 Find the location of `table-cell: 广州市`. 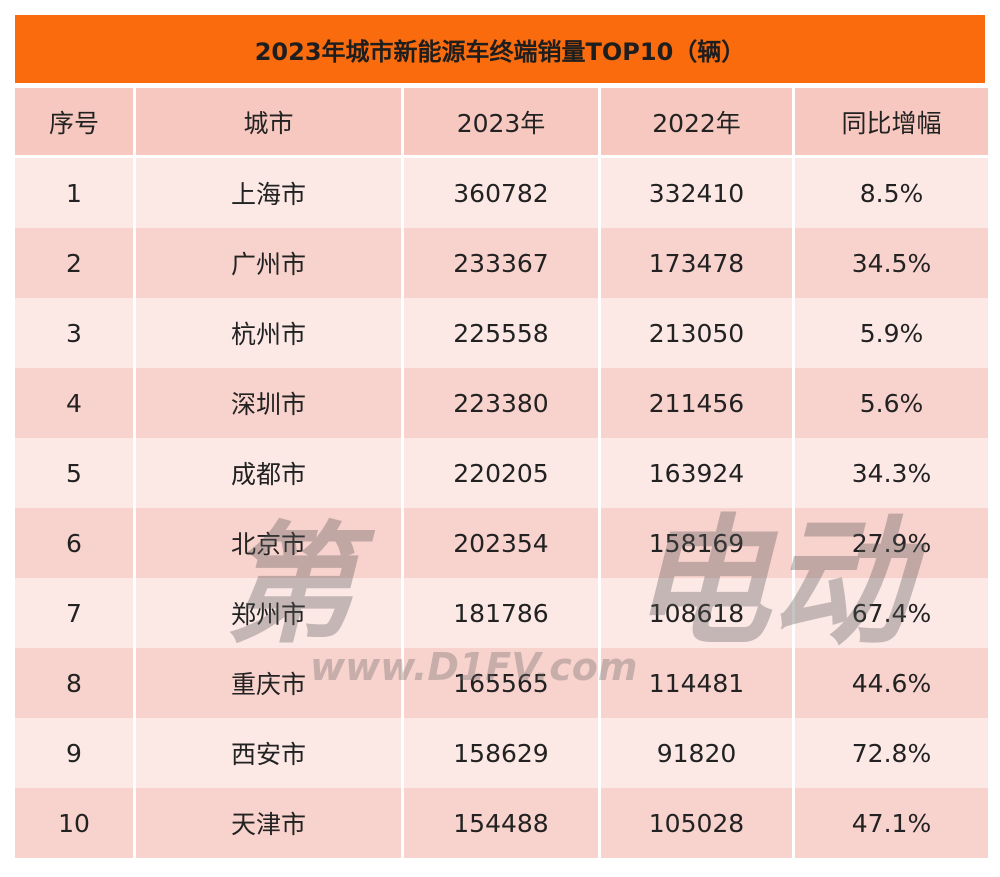

table-cell: 广州市 is located at coordinates (268, 263).